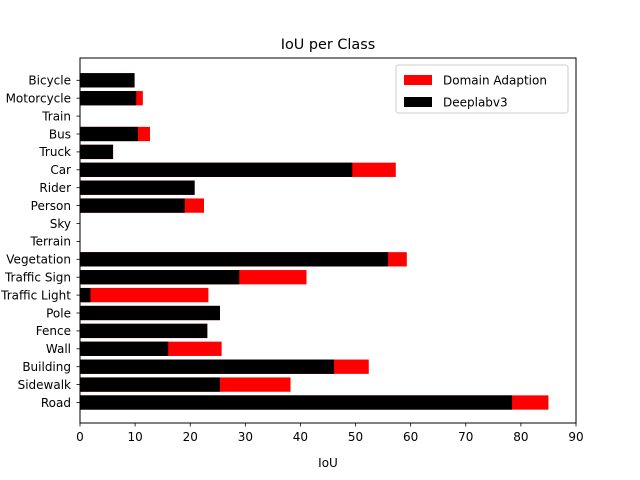 This screenshot has width=640, height=480. I want to click on bar-deeplabv3-person, so click(132, 205).